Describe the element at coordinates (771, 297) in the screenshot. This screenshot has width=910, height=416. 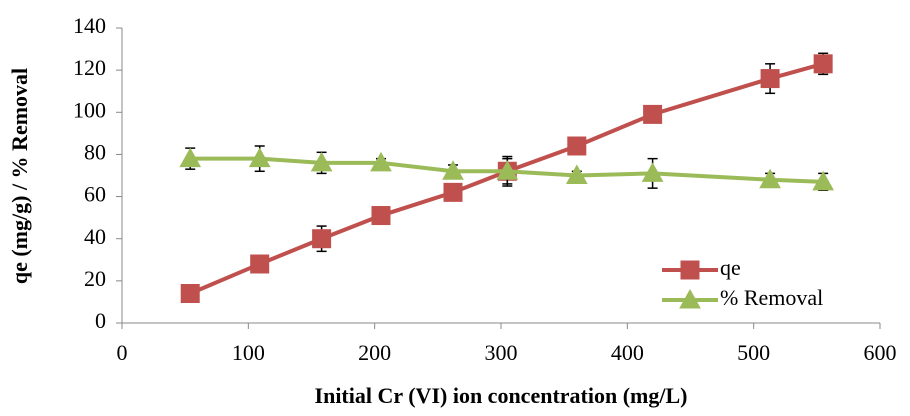
I see `legend-label: % Removal` at that location.